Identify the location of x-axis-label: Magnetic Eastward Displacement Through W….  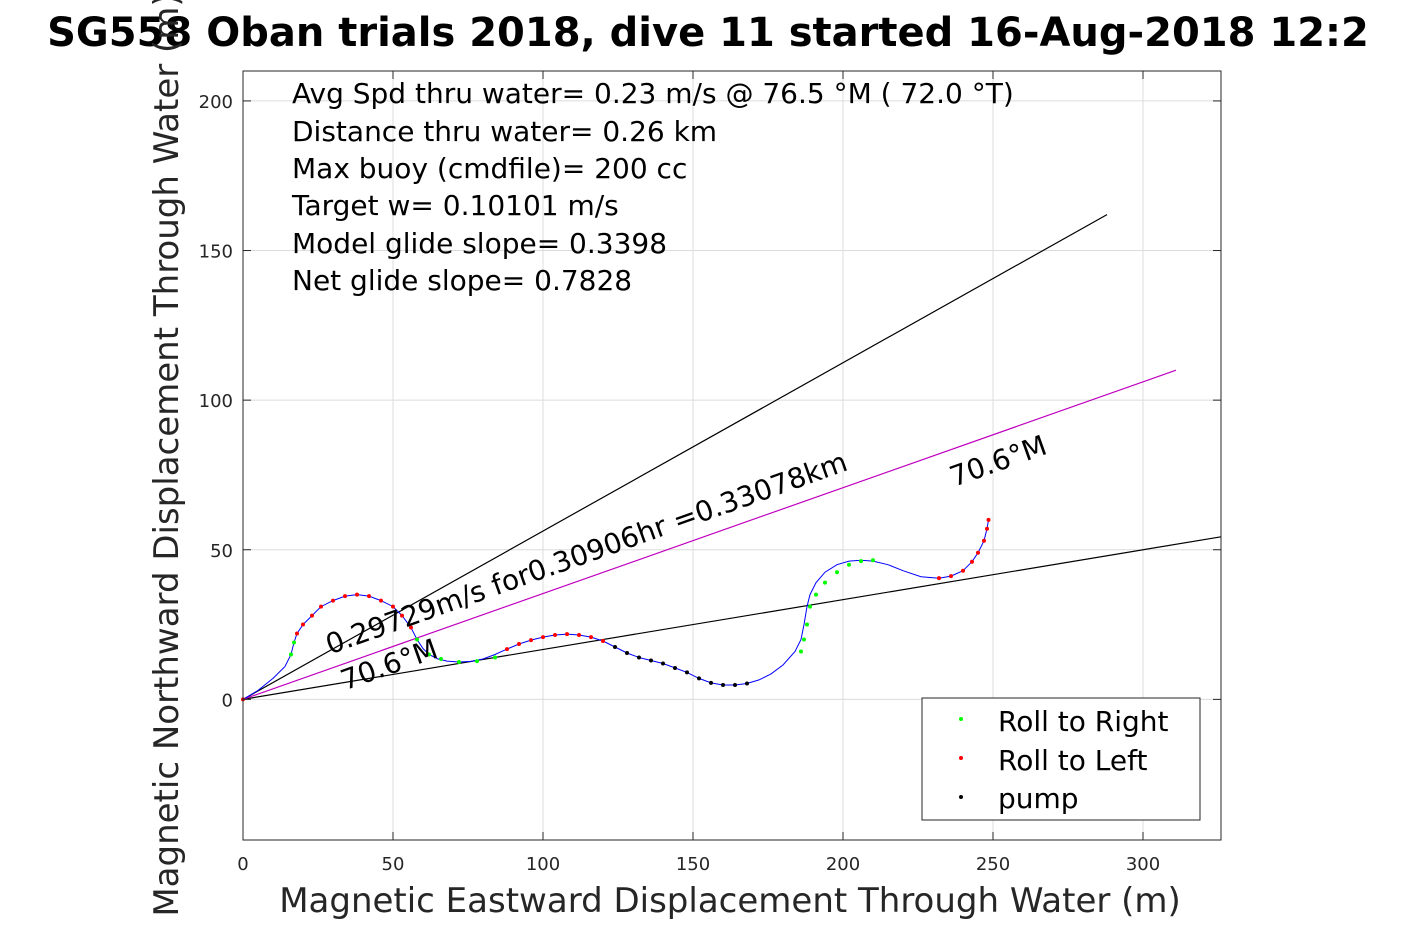
(730, 901).